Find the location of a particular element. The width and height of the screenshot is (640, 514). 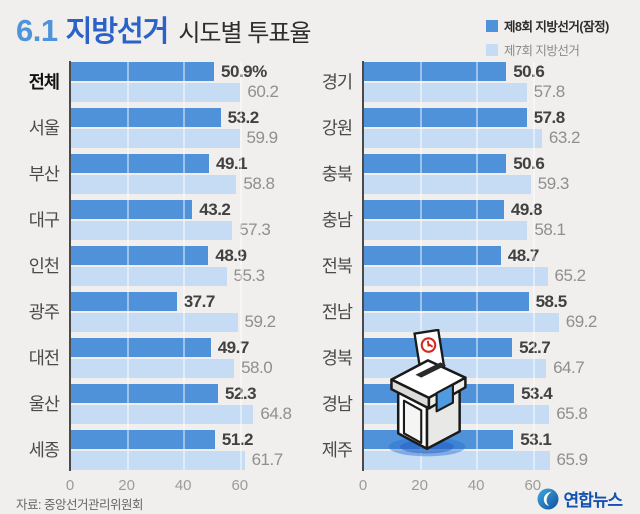

bar-line-8th: 37.7 is located at coordinates (197, 301).